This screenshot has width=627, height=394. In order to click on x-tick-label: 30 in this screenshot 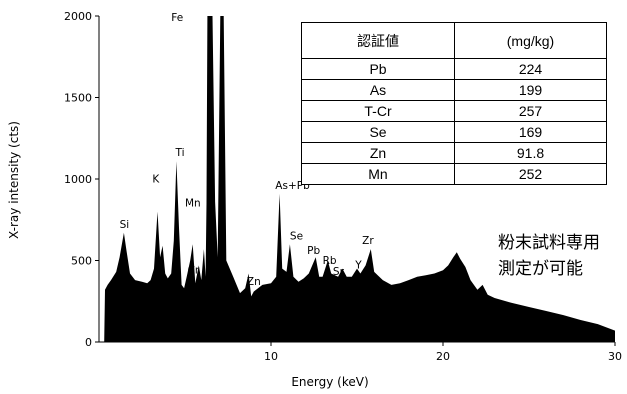, I will do `click(615, 356)`.